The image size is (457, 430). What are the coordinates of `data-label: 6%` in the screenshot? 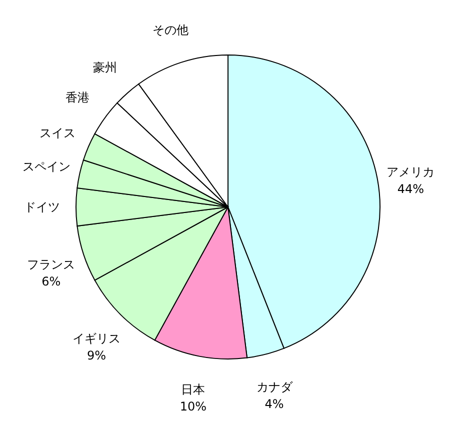 It's located at (51, 281).